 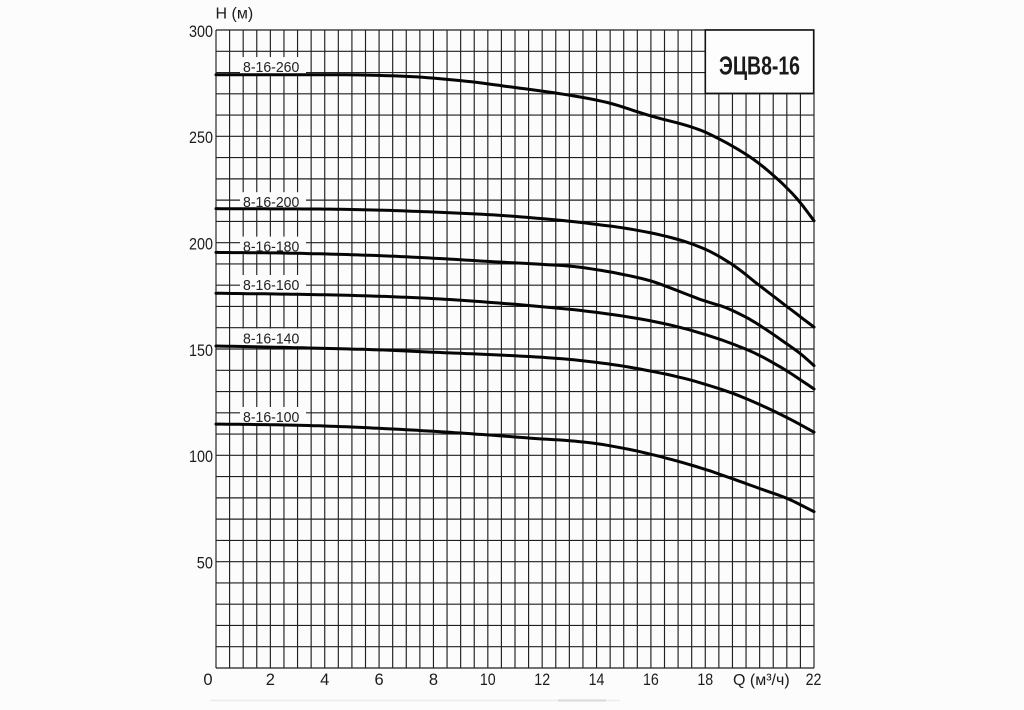 What do you see at coordinates (201, 351) in the screenshot?
I see `svg-text: 150` at bounding box center [201, 351].